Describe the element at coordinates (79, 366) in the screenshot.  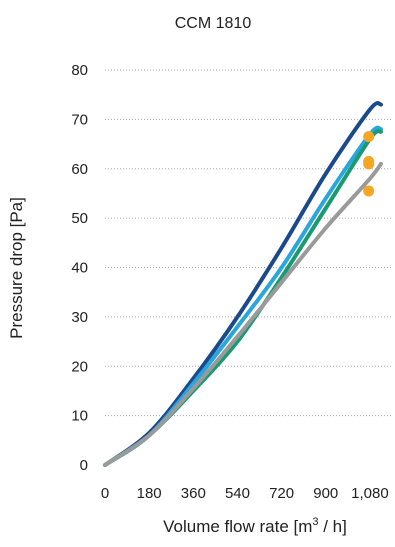
I see `y-tick-label: 20` at that location.